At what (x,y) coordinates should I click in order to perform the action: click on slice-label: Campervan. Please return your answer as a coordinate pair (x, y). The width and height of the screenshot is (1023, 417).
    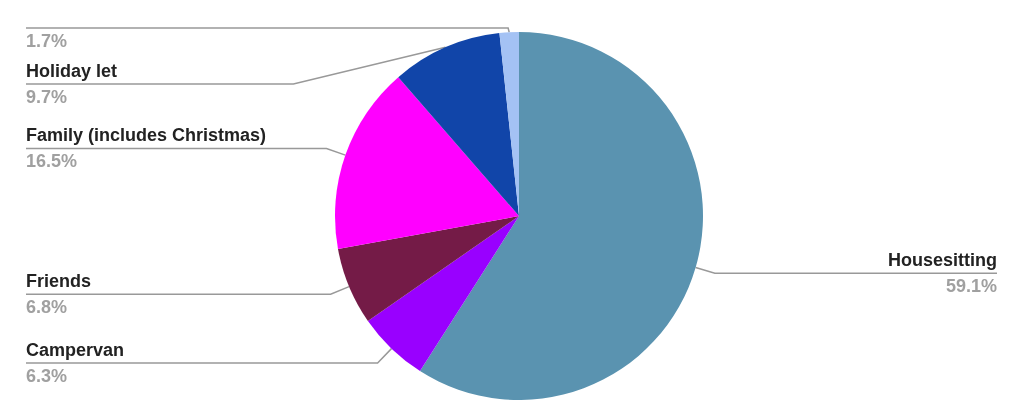
    Looking at the image, I should click on (75, 350).